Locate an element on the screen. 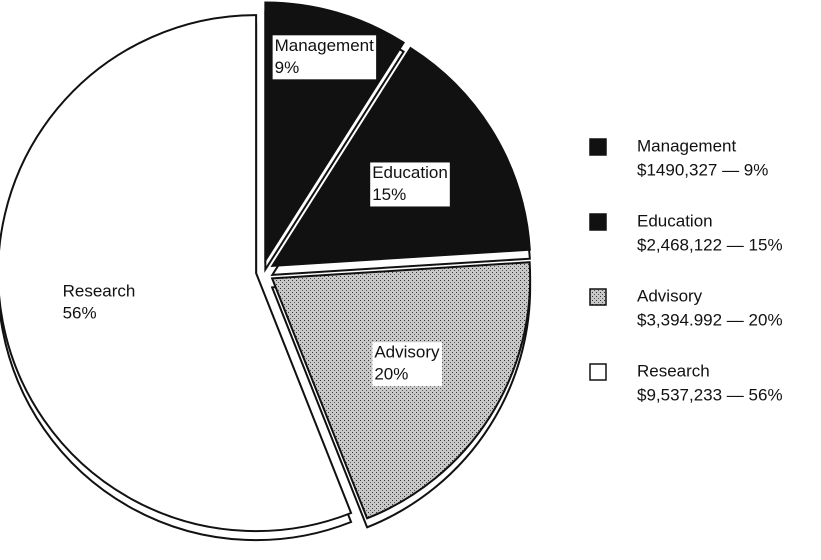 The height and width of the screenshot is (560, 821). legend-label: Research is located at coordinates (673, 370).